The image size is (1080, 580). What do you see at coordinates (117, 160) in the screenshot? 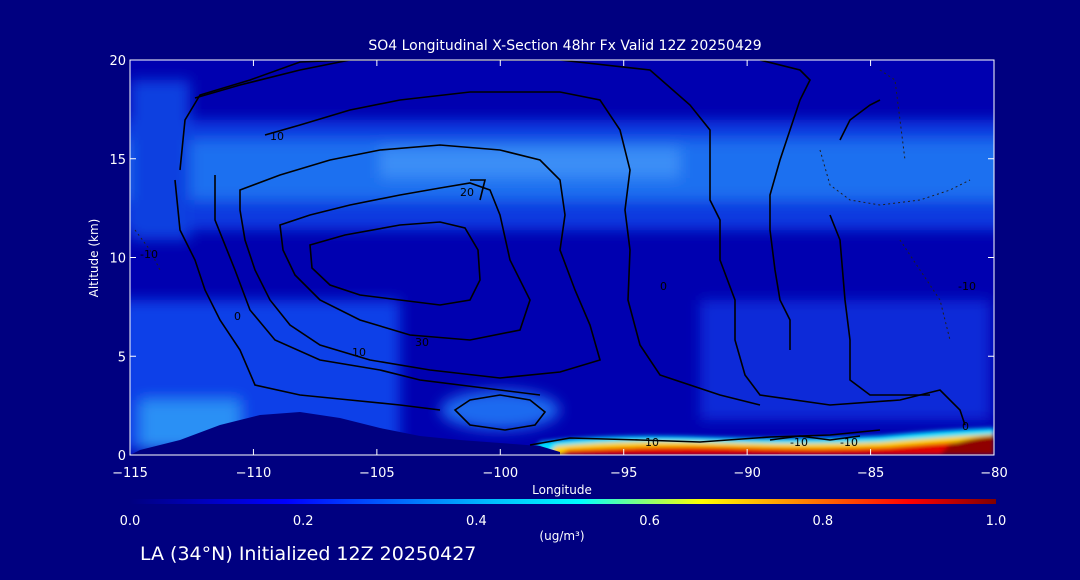
I see `y-tick-label: 15` at bounding box center [117, 160].